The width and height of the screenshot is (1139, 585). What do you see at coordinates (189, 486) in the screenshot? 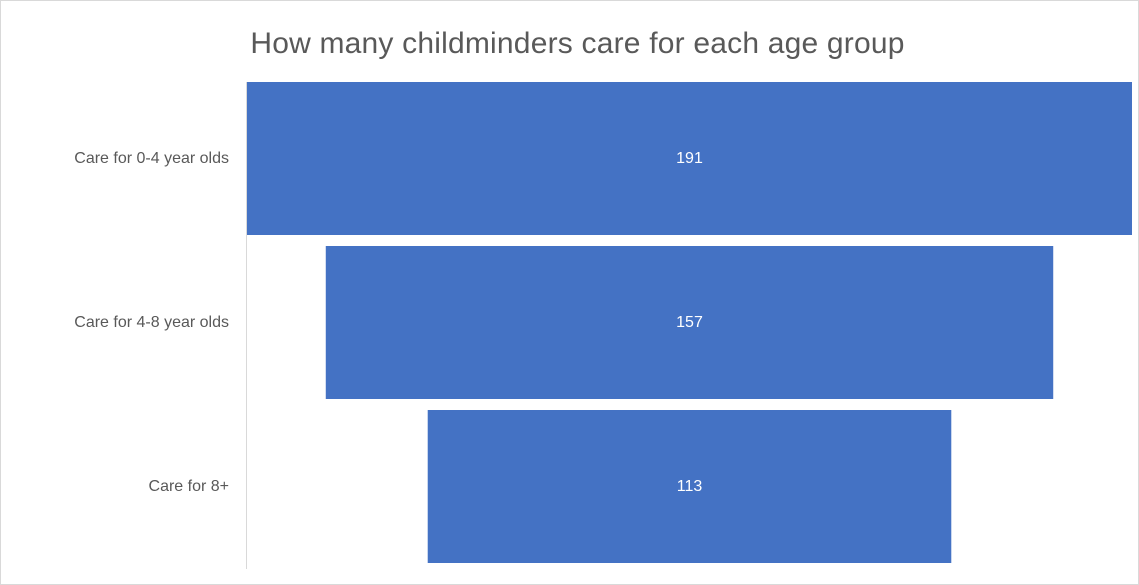
I see `category-label-3: Care for 8+` at bounding box center [189, 486].